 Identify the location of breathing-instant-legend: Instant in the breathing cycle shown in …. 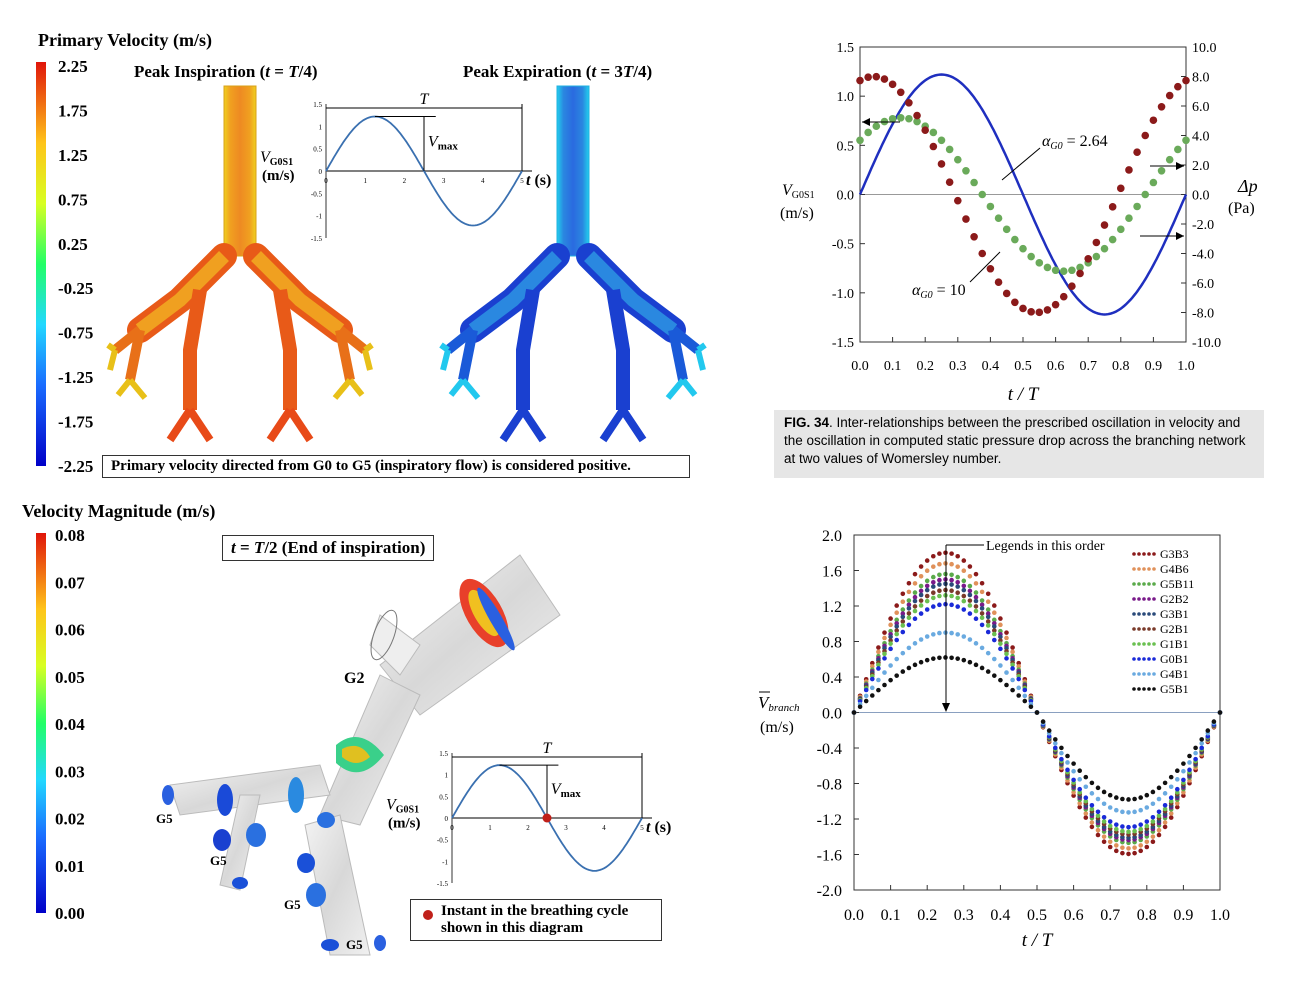
(536, 920).